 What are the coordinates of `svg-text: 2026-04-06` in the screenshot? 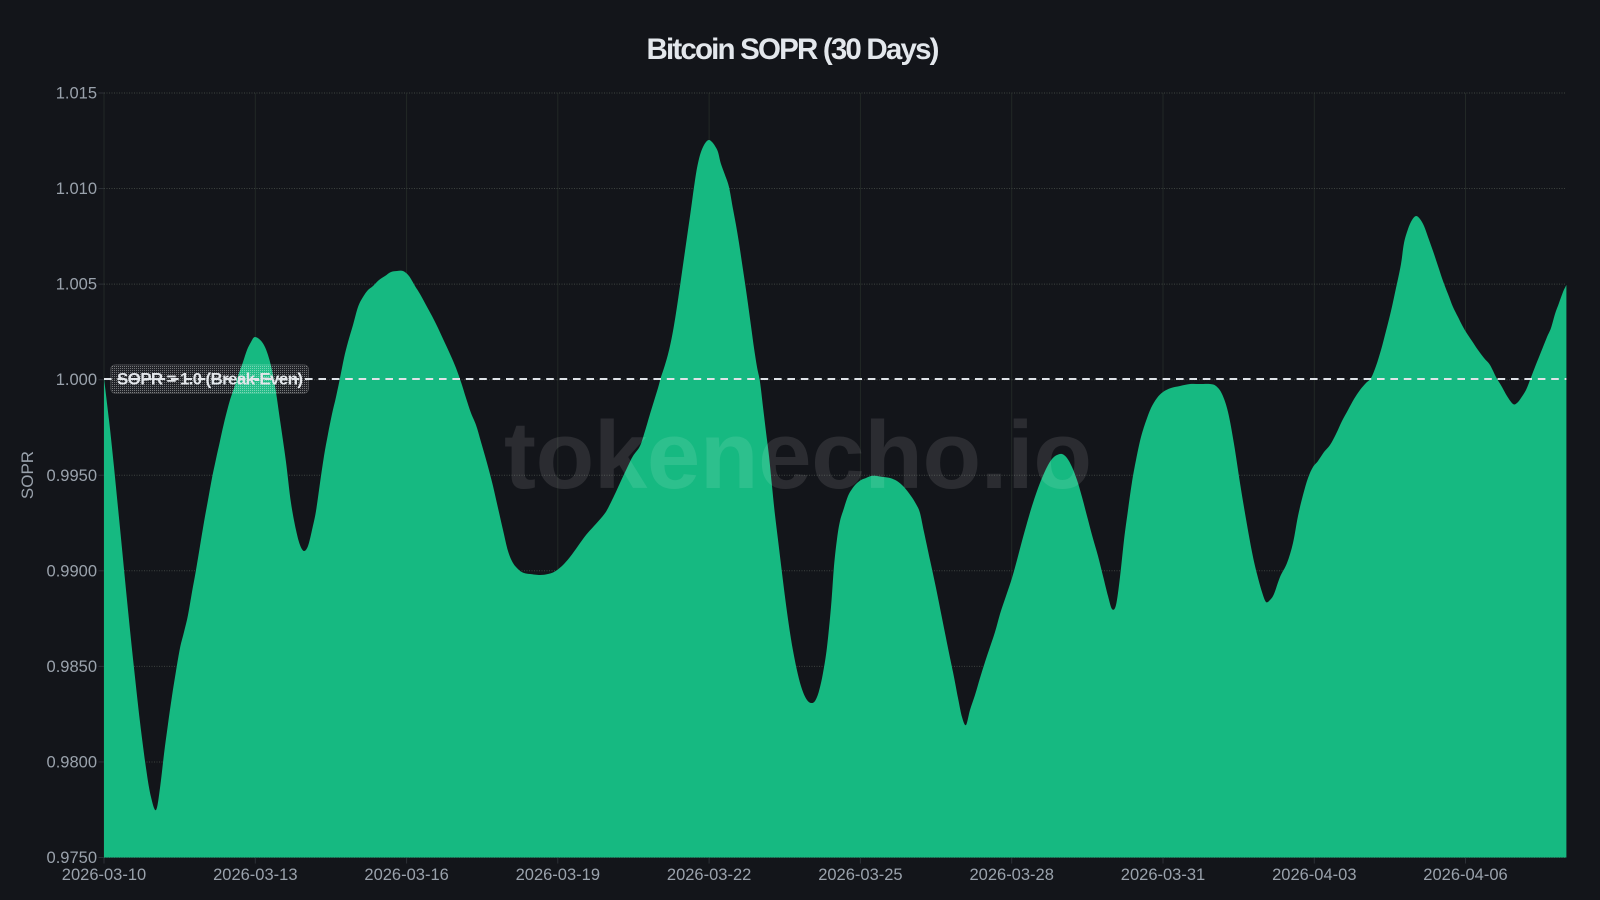 It's located at (1465, 875).